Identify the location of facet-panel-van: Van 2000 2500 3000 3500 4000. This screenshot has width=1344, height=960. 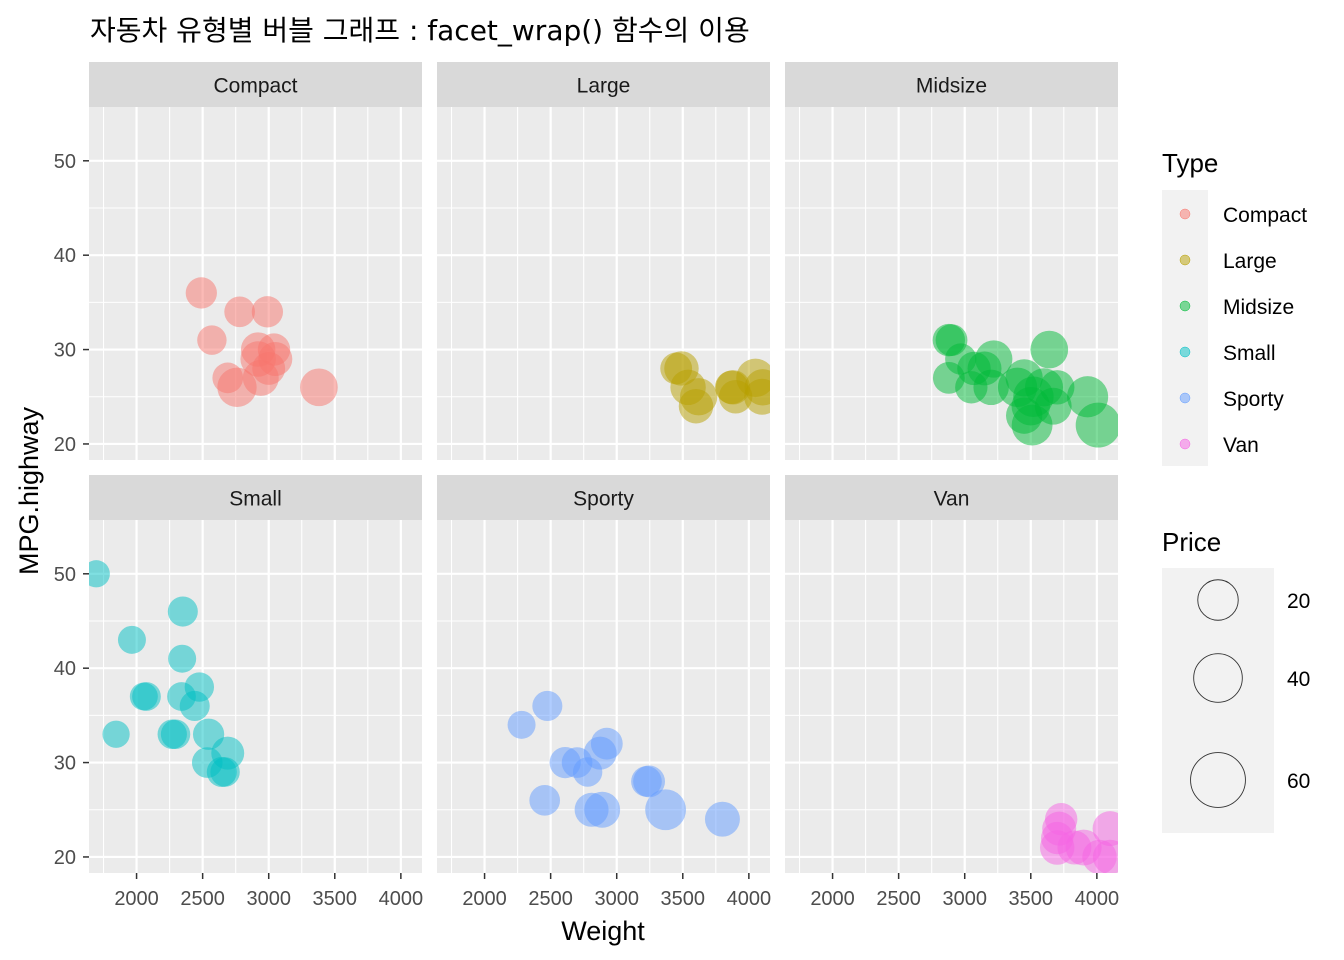
(952, 692).